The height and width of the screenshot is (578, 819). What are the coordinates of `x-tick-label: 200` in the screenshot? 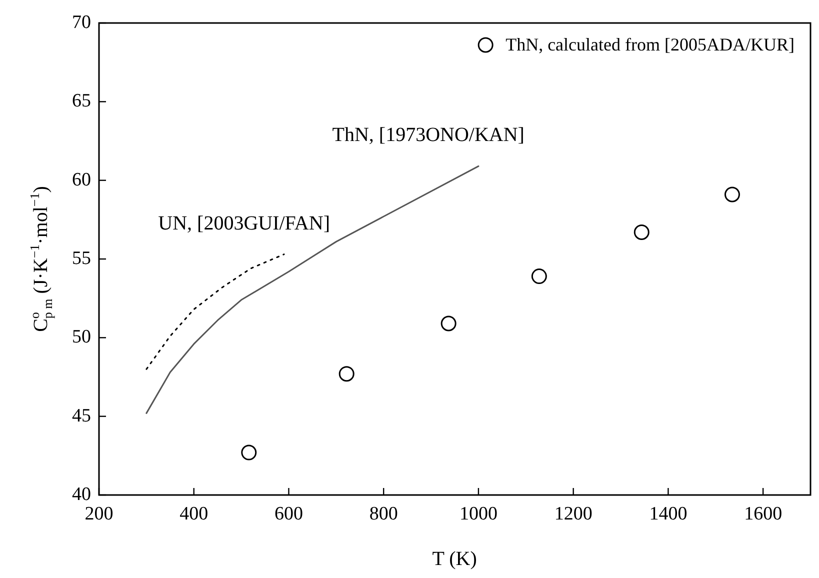 It's located at (99, 513).